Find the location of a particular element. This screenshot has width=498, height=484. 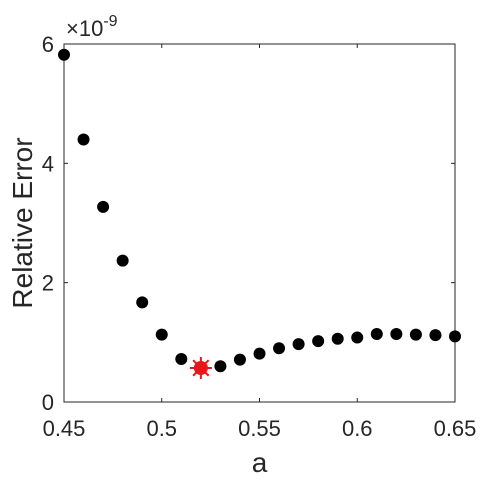

y-exponent-power: -9 is located at coordinates (110, 21).